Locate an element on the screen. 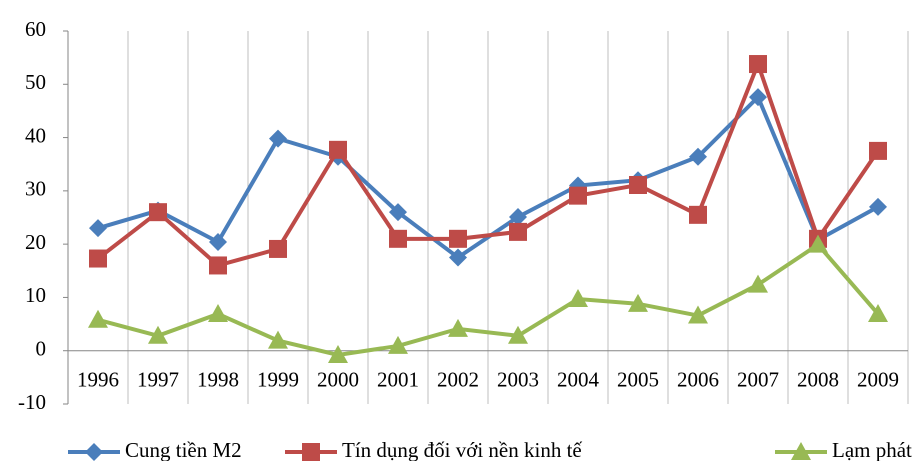 Image resolution: width=912 pixels, height=461 pixels. x-tick-label: 2003 is located at coordinates (518, 380).